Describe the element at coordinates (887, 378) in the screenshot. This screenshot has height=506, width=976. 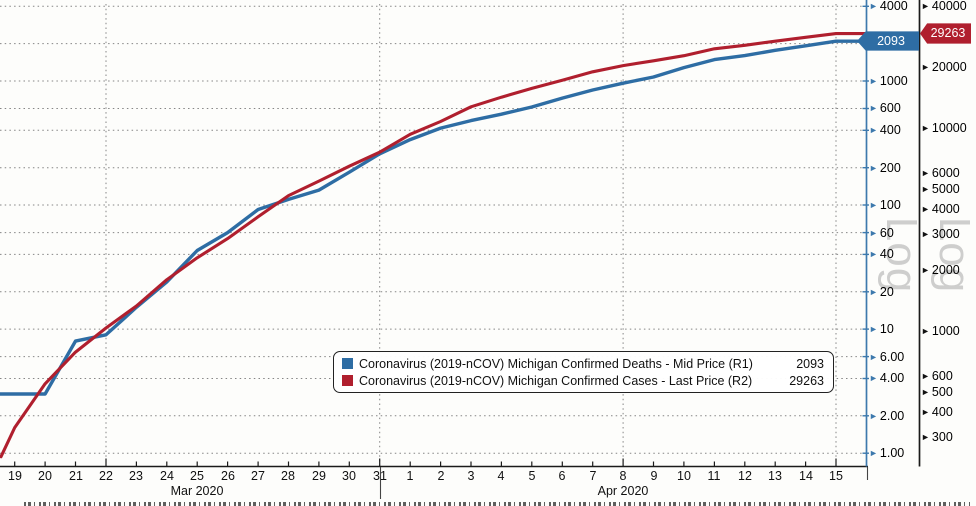
I see `r1-axis-tick-label: ► 4.00` at that location.